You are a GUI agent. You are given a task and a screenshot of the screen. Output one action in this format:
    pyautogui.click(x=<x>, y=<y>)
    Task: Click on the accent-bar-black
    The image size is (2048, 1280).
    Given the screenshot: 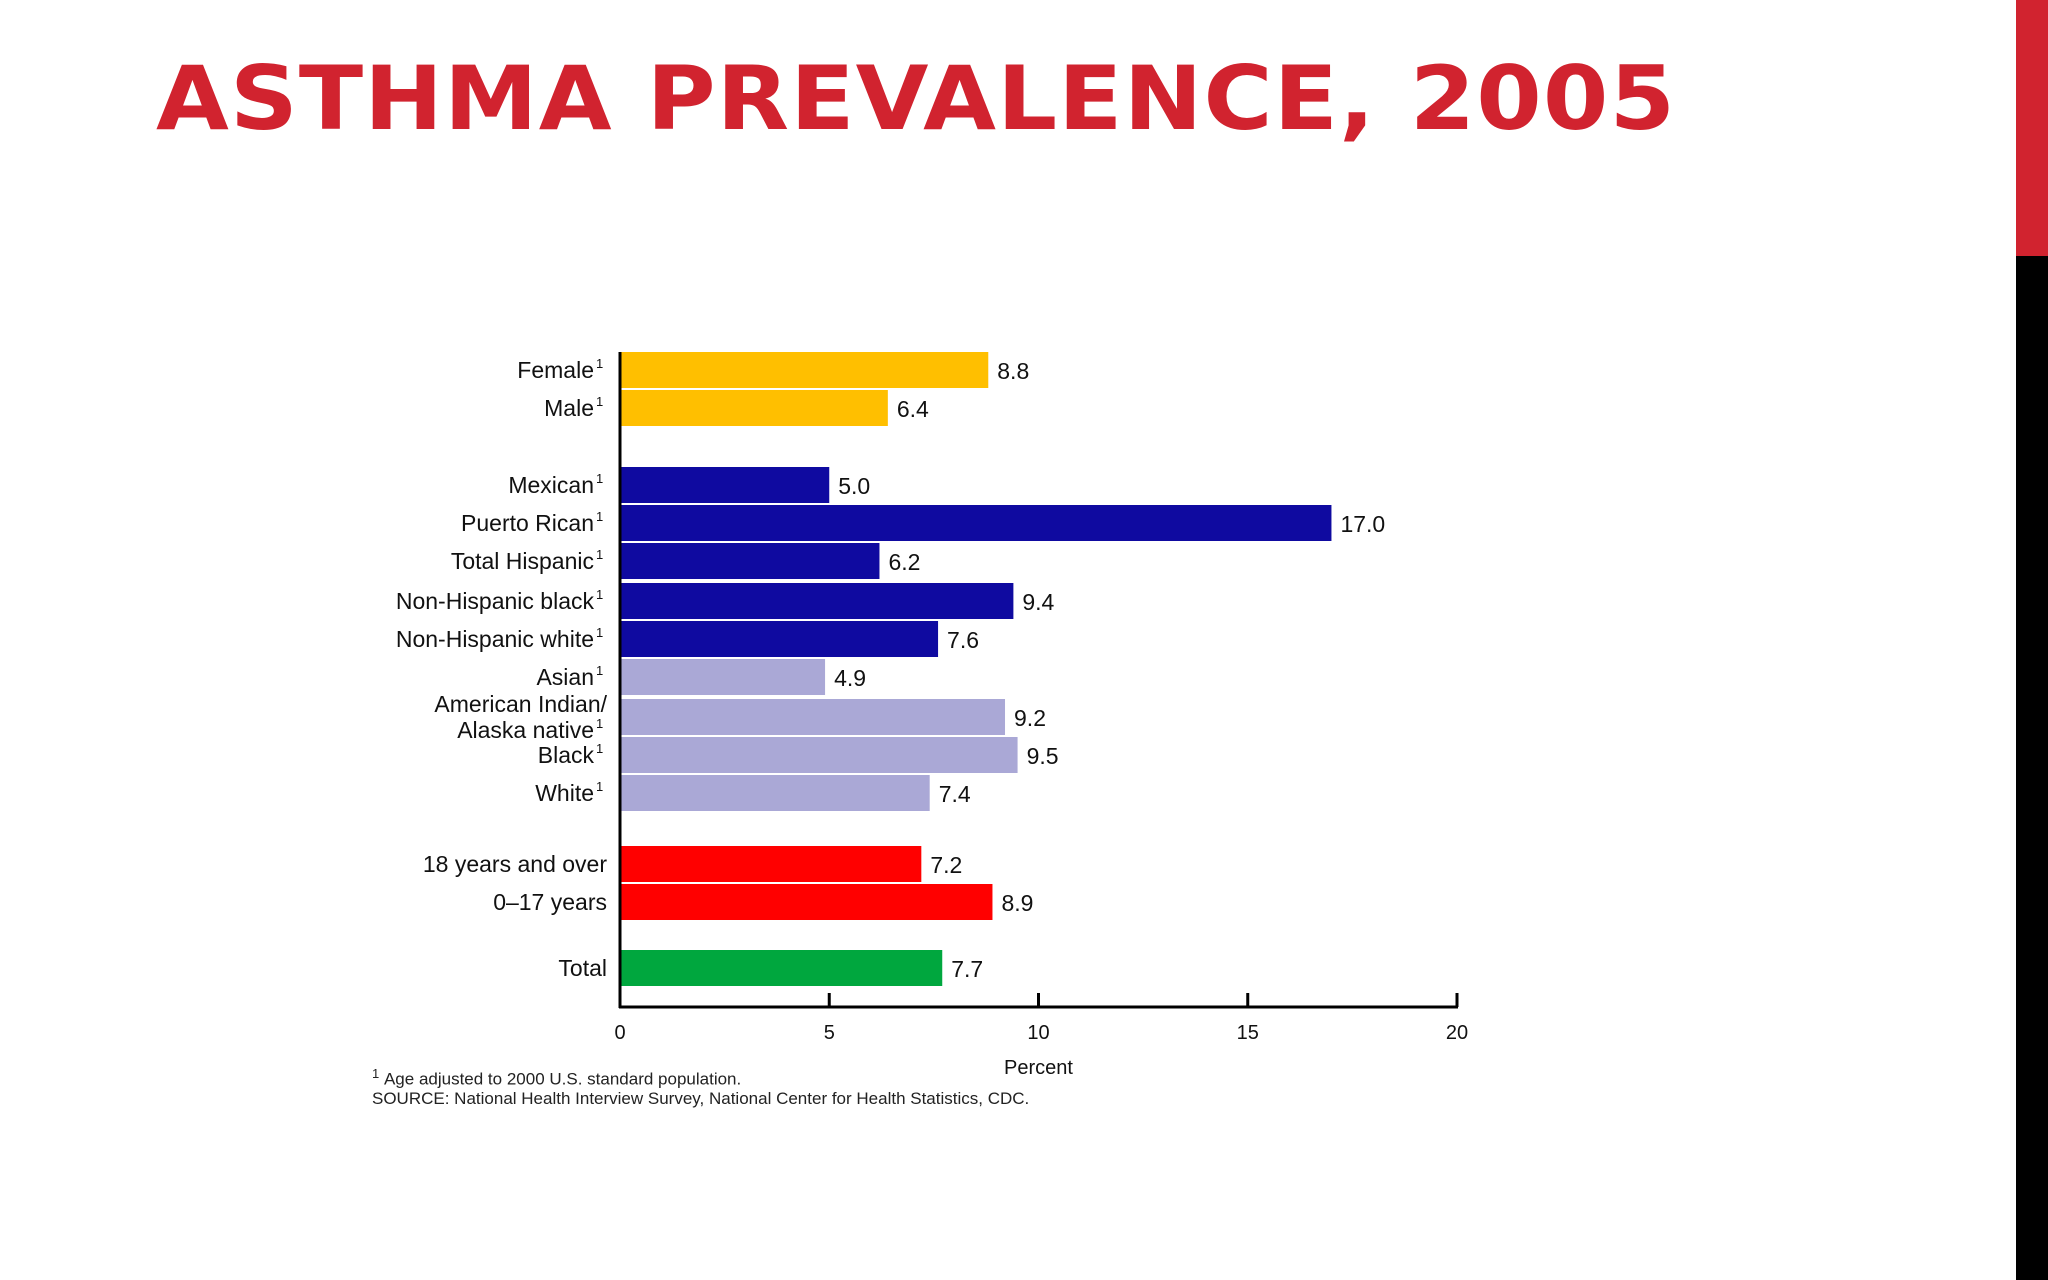 What is the action you would take?
    pyautogui.click(x=2032, y=768)
    